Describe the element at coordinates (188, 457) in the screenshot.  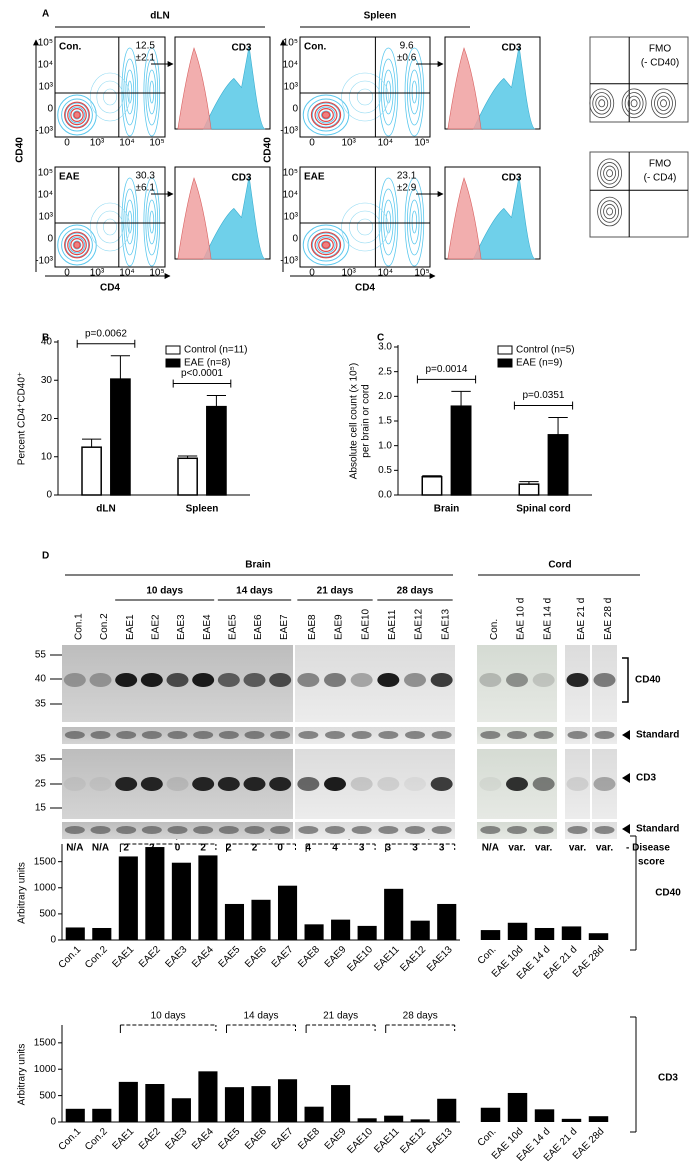
I see `error-bar` at that location.